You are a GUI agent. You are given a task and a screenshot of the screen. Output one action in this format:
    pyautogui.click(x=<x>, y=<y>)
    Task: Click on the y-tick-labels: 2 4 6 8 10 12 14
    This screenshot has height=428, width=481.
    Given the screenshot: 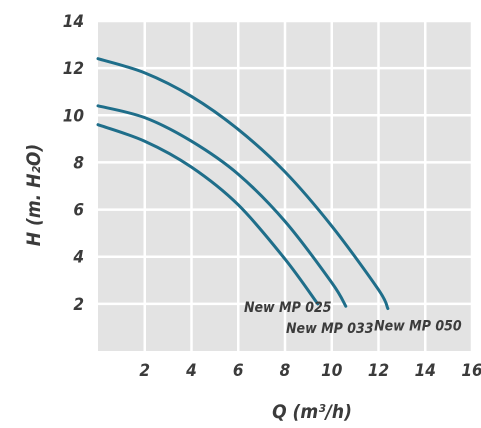 What is the action you would take?
    pyautogui.click(x=74, y=163)
    